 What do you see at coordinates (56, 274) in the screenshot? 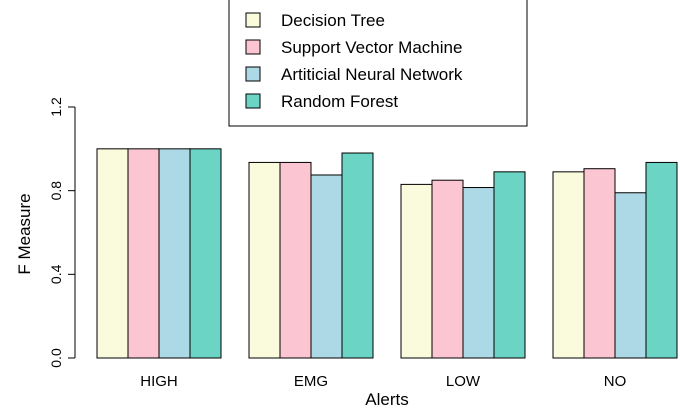
I see `y-tick-label: 0.4` at bounding box center [56, 274].